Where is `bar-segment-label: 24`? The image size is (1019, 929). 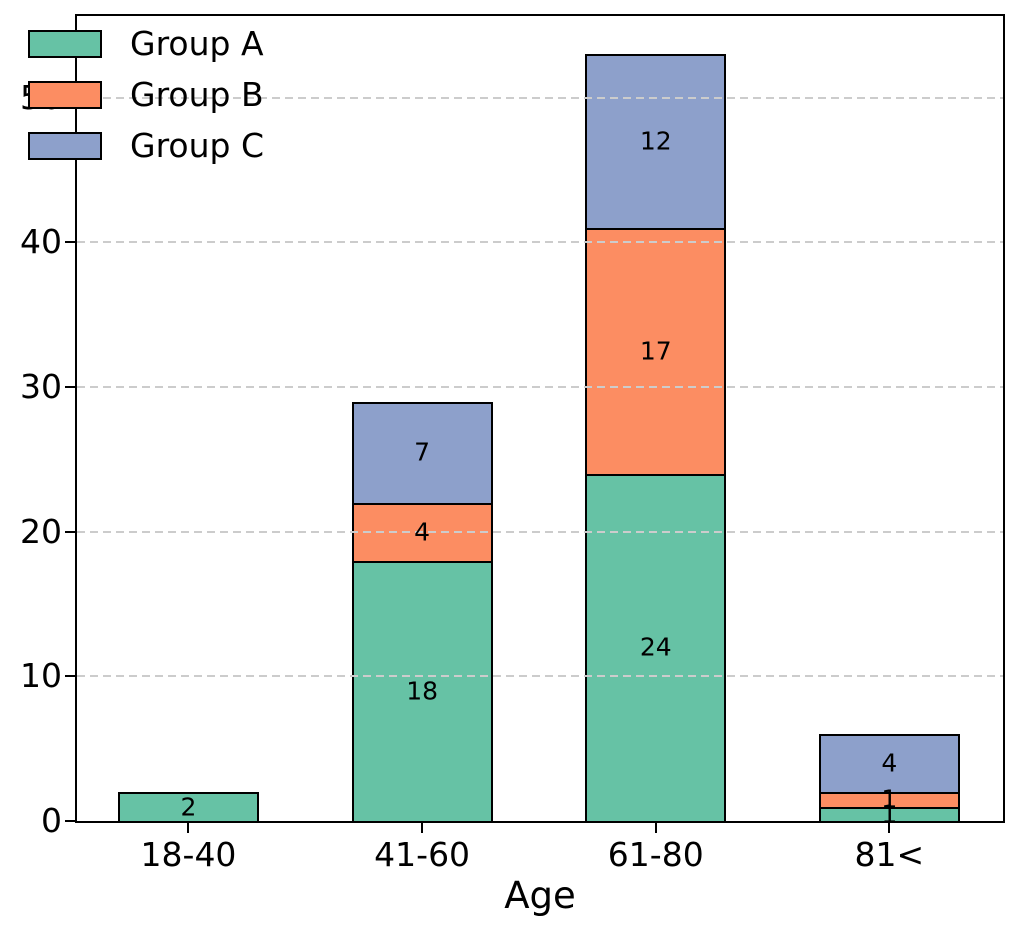
bar-segment-label: 24 is located at coordinates (655, 647).